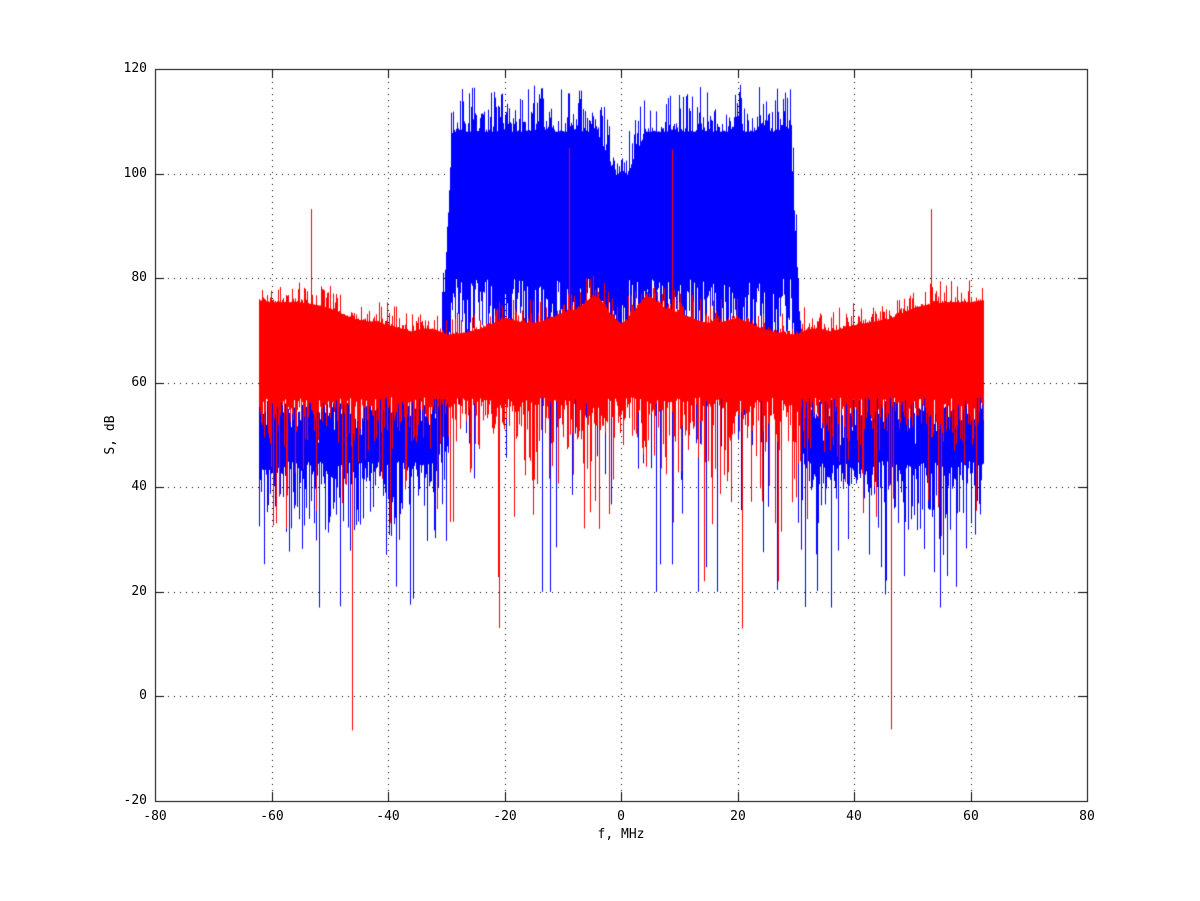 The width and height of the screenshot is (1200, 901). Describe the element at coordinates (388, 816) in the screenshot. I see `x-tick-label: -40` at that location.